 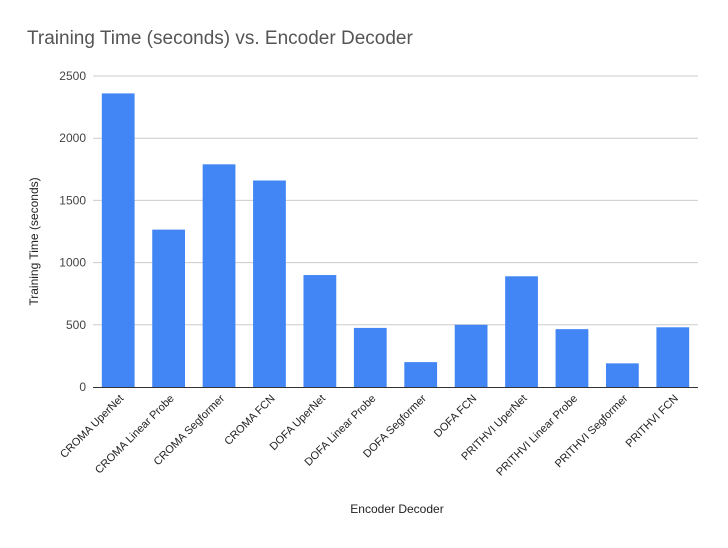 What do you see at coordinates (72, 76) in the screenshot?
I see `y-tick-label: 2500` at bounding box center [72, 76].